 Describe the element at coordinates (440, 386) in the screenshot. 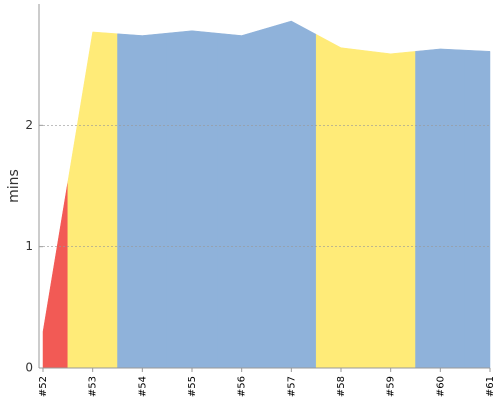

I see `x-tick-label: #60` at that location.